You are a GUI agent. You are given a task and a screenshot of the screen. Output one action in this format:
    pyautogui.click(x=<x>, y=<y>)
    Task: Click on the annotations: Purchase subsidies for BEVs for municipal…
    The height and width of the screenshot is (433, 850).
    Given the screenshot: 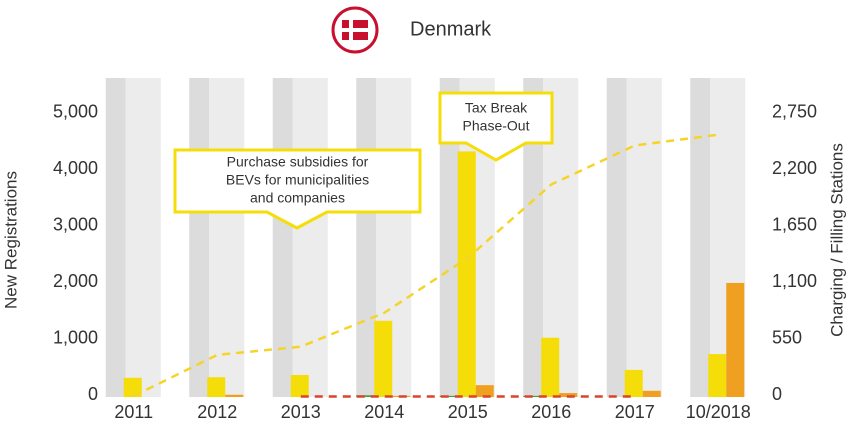 What is the action you would take?
    pyautogui.click(x=363, y=160)
    